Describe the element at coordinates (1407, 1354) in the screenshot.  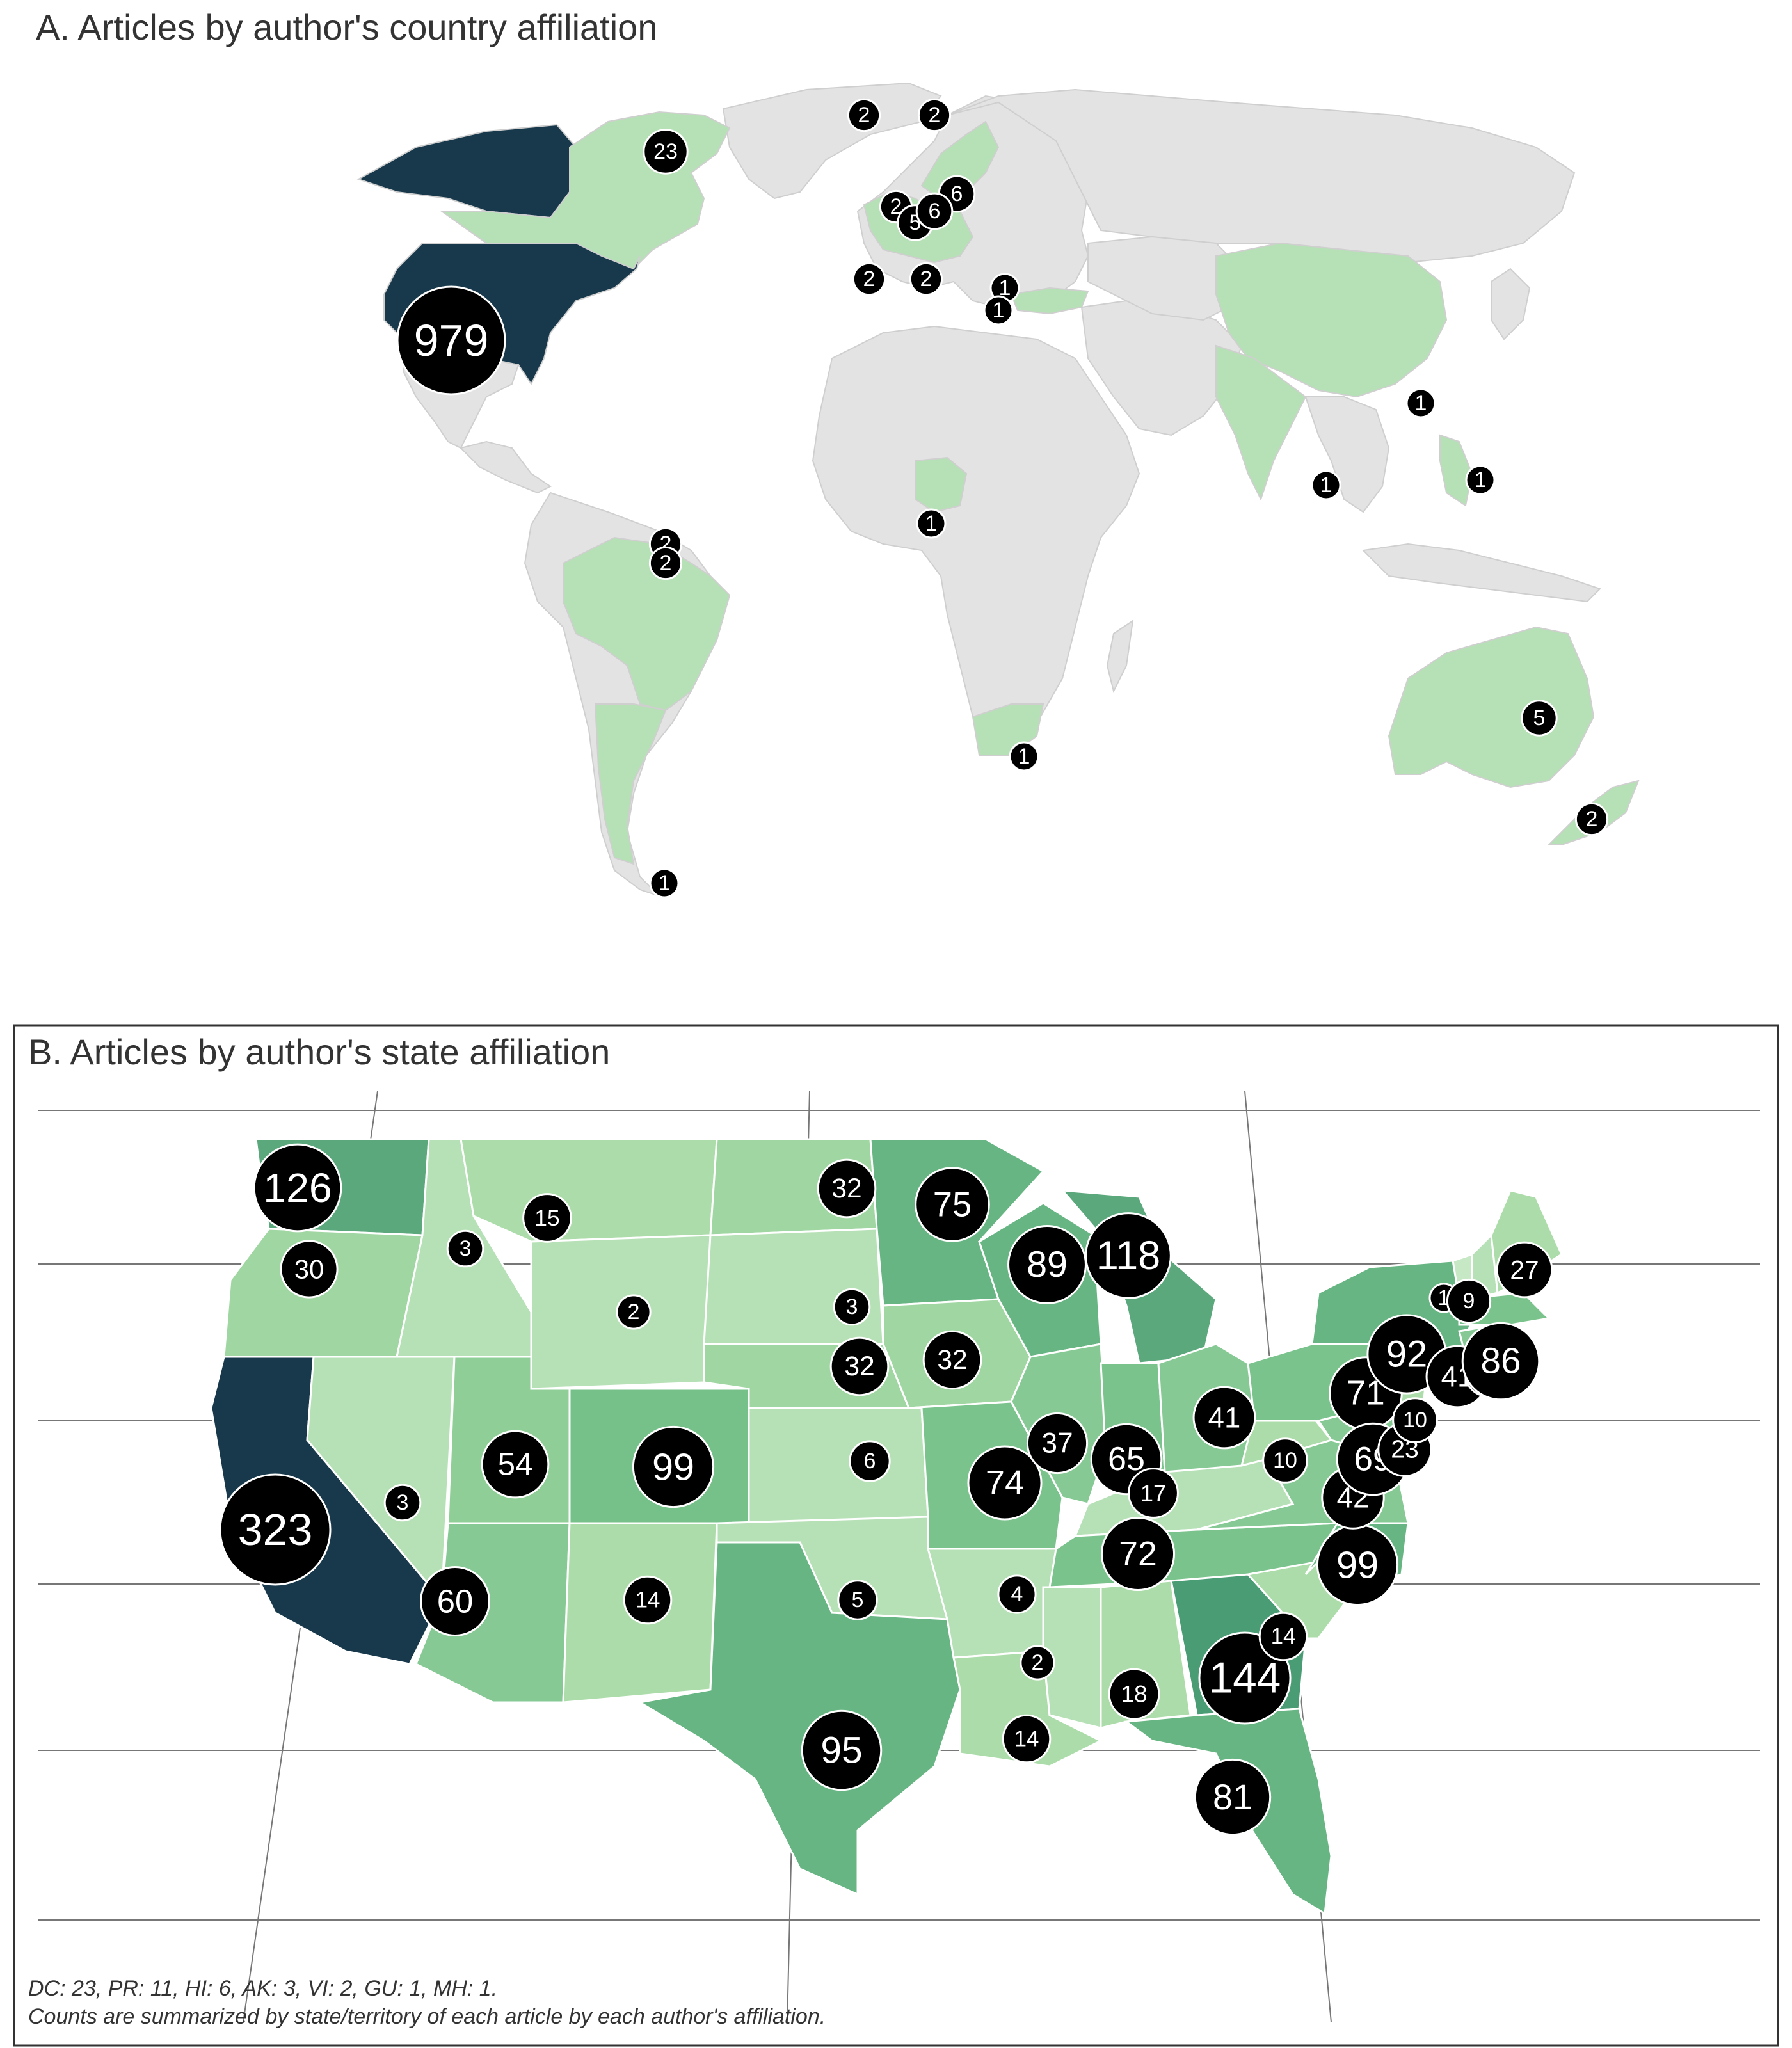
I see `state-marker-label: 92` at that location.